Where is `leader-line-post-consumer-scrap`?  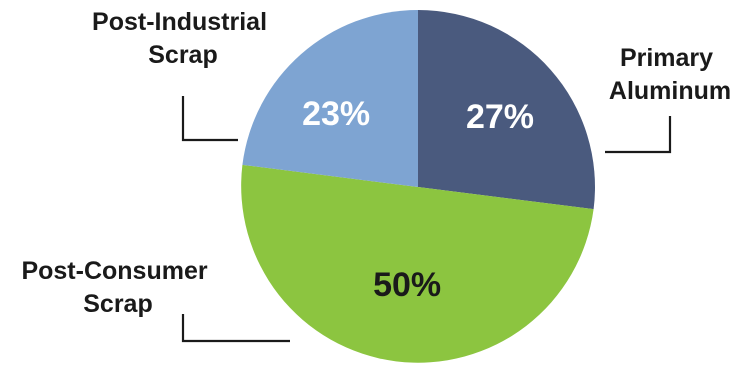 leader-line-post-consumer-scrap is located at coordinates (235, 328).